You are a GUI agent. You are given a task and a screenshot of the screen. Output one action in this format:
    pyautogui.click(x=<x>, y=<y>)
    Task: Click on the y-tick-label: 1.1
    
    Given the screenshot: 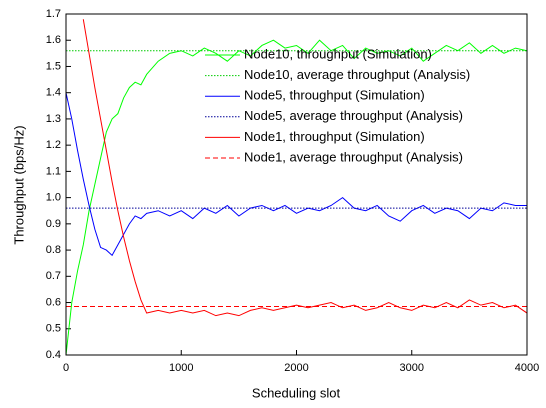 What is the action you would take?
    pyautogui.click(x=53, y=171)
    